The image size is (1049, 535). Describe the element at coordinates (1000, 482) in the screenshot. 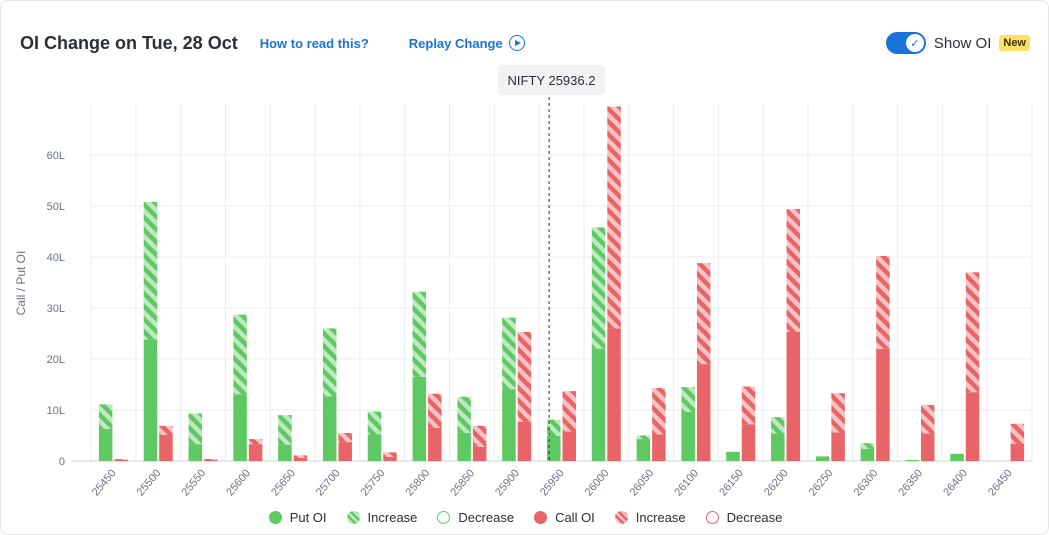

I see `x-tick-label: 26450` at that location.